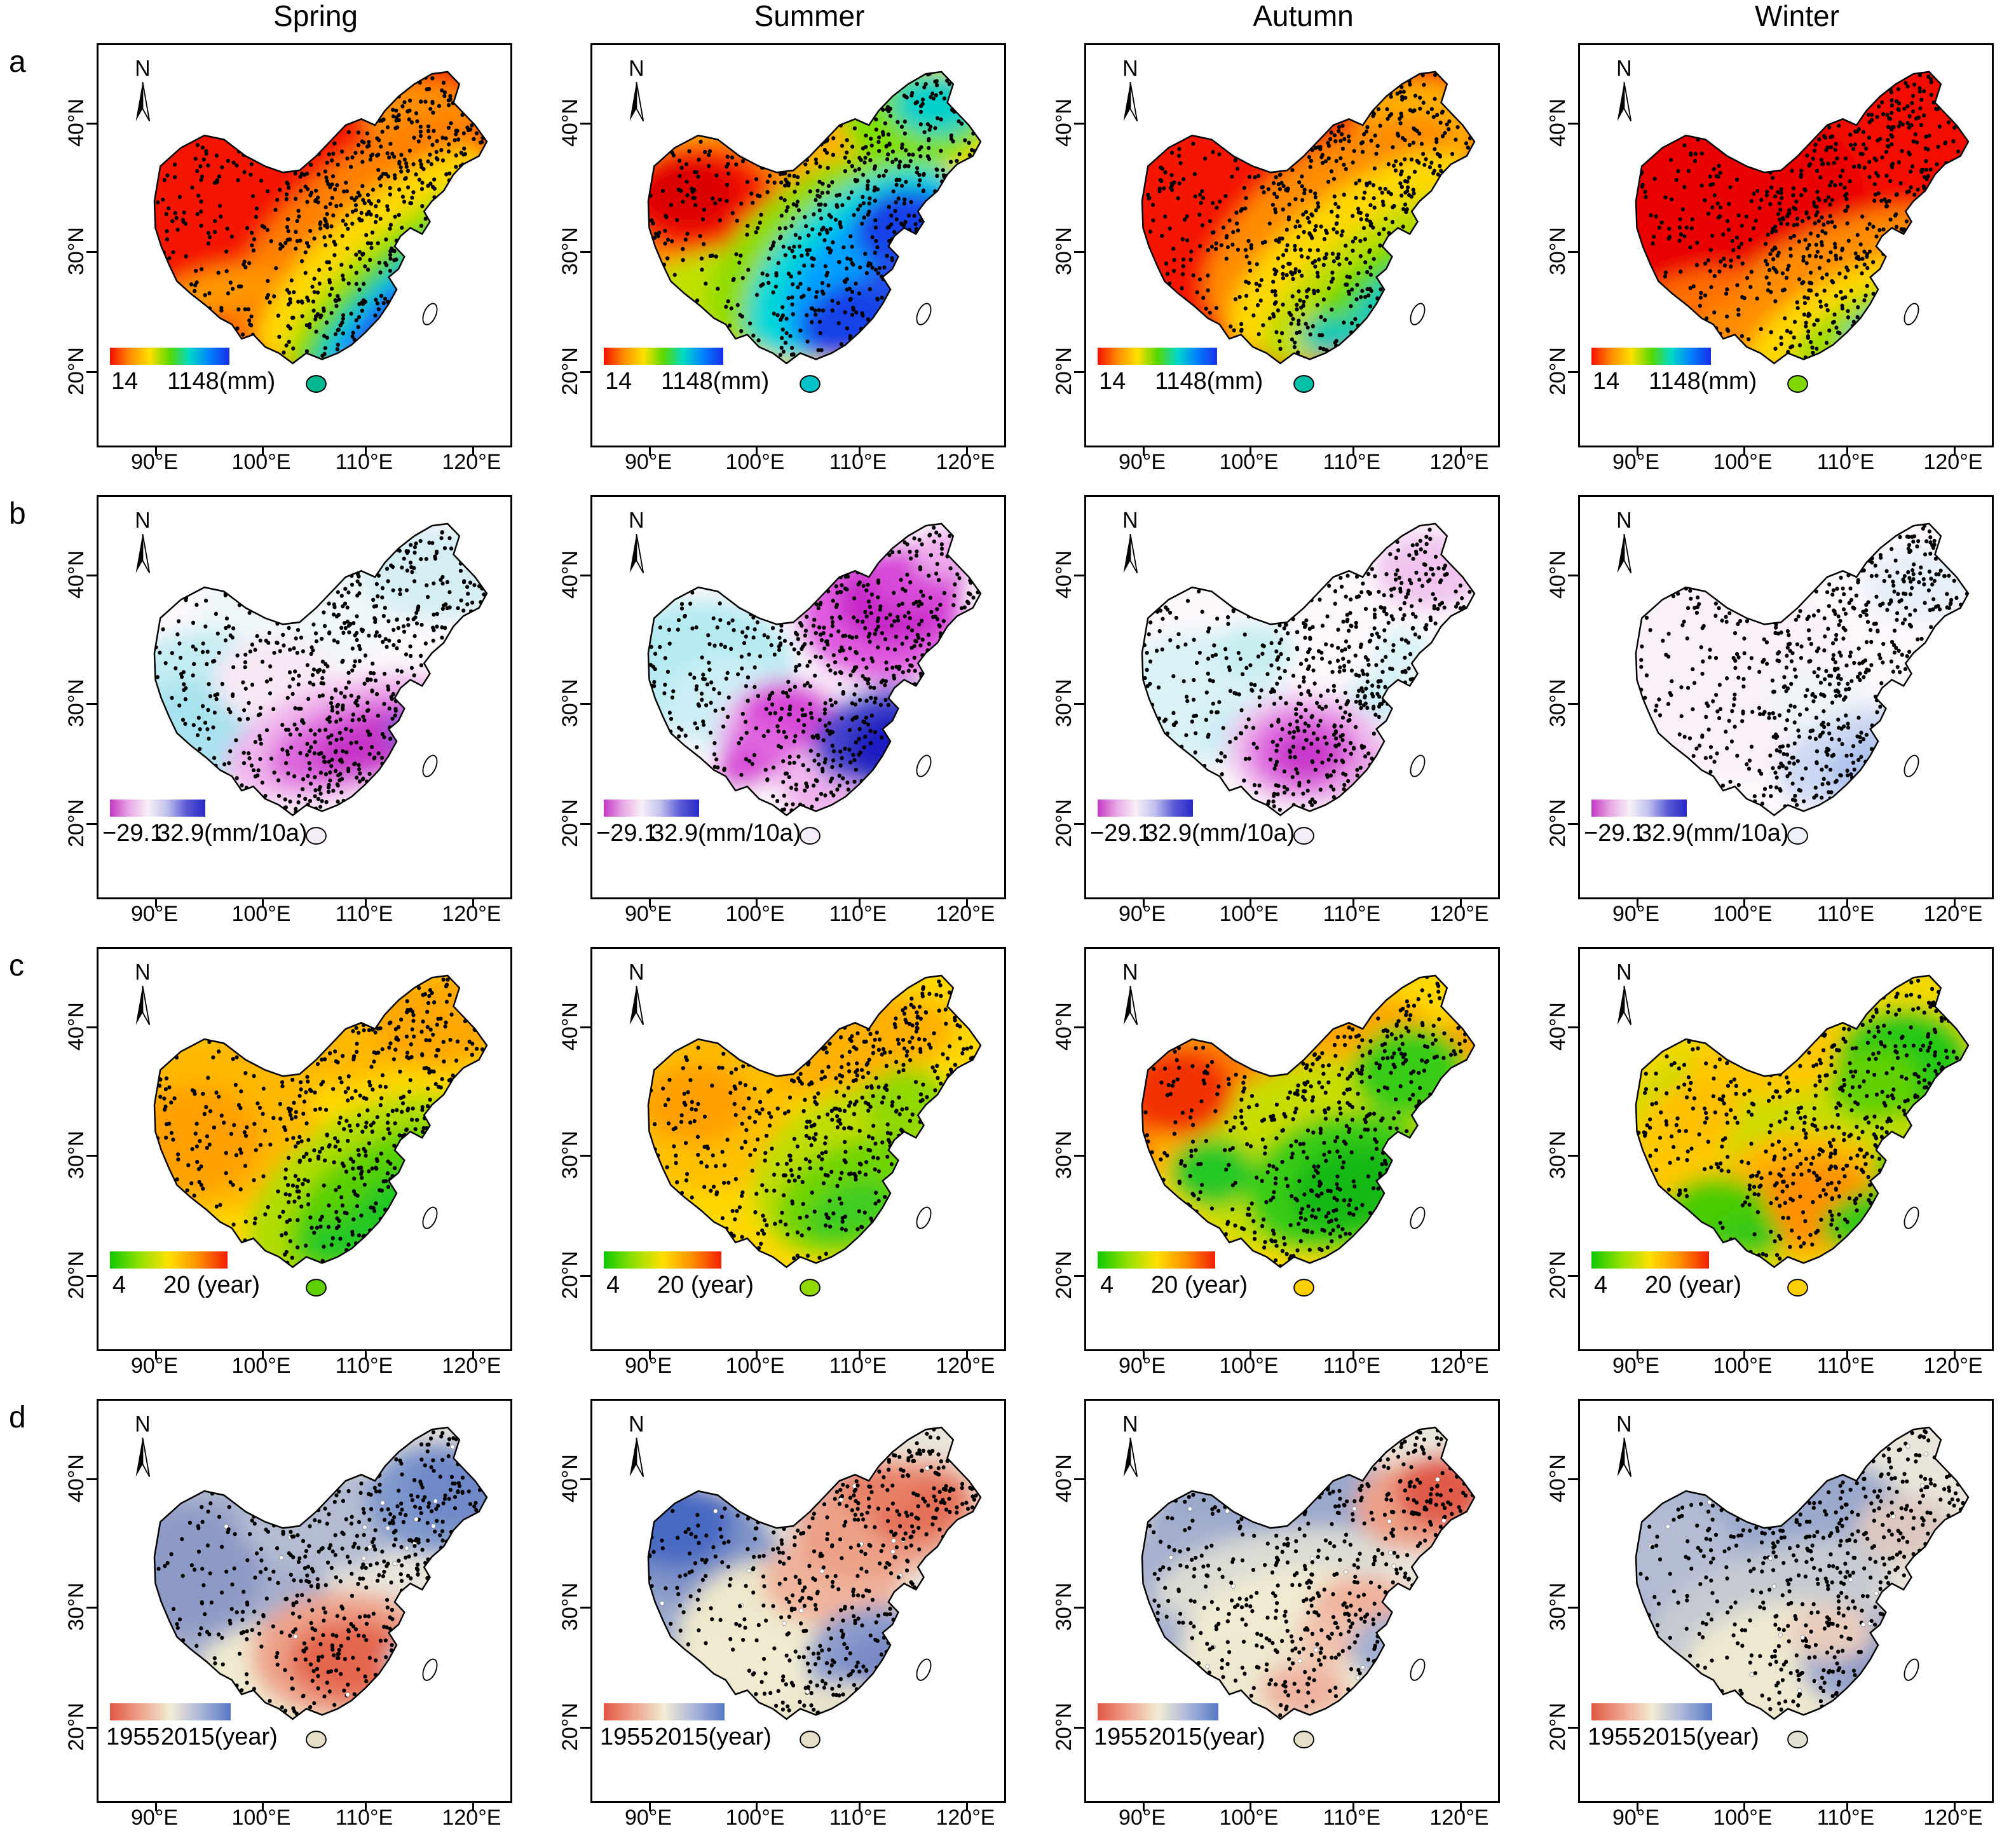 The image size is (2016, 1845). I want to click on column-title: Spring, so click(315, 16).